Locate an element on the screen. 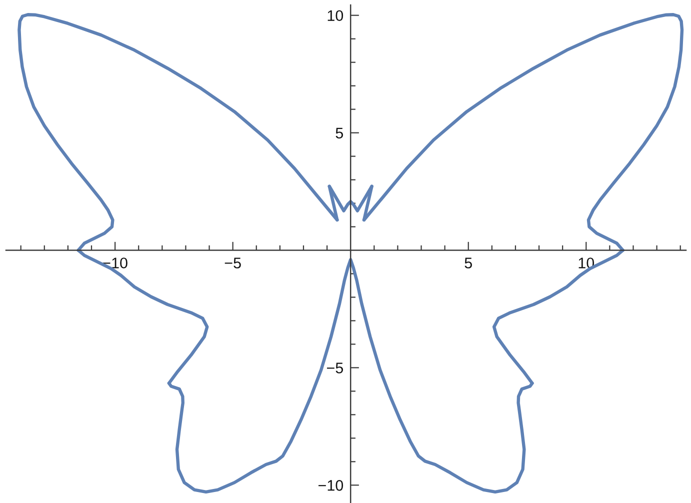 Image resolution: width=691 pixels, height=503 pixels. y-tick-label: 5 is located at coordinates (340, 133).